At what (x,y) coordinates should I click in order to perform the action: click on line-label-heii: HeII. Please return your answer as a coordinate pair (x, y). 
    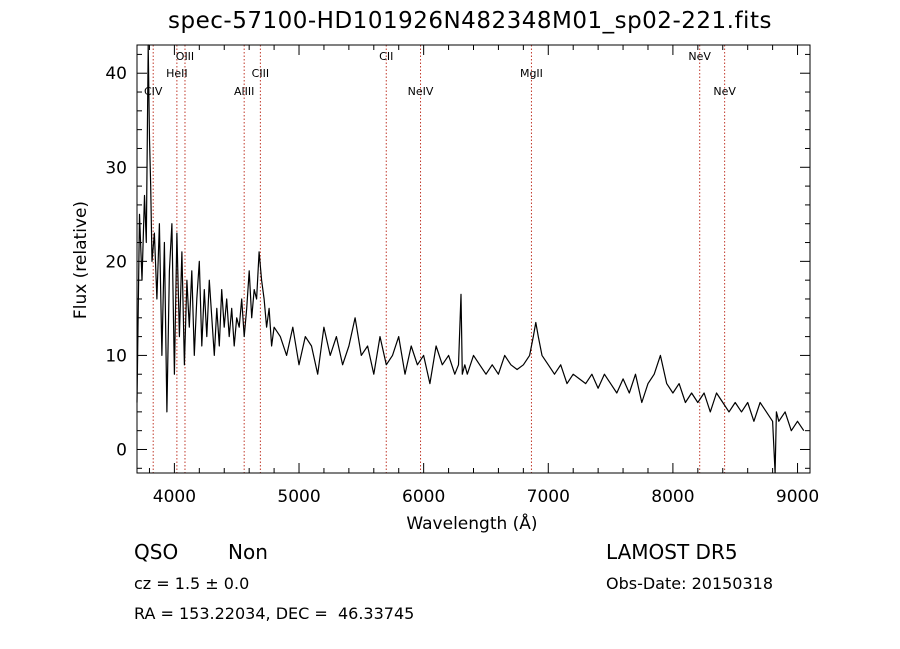
    Looking at the image, I should click on (177, 73).